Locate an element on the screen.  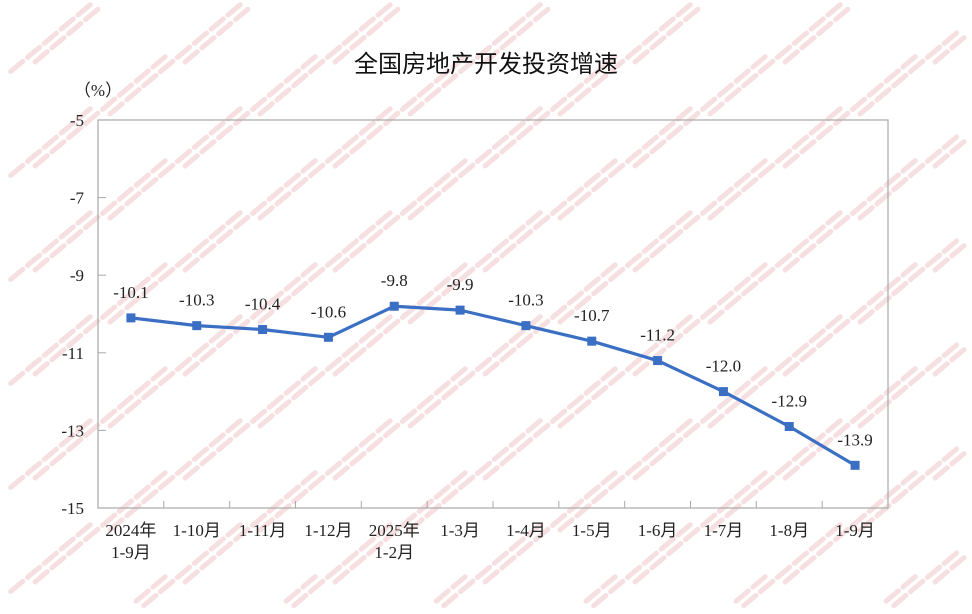
x-tick-label: 2024年 is located at coordinates (130, 530).